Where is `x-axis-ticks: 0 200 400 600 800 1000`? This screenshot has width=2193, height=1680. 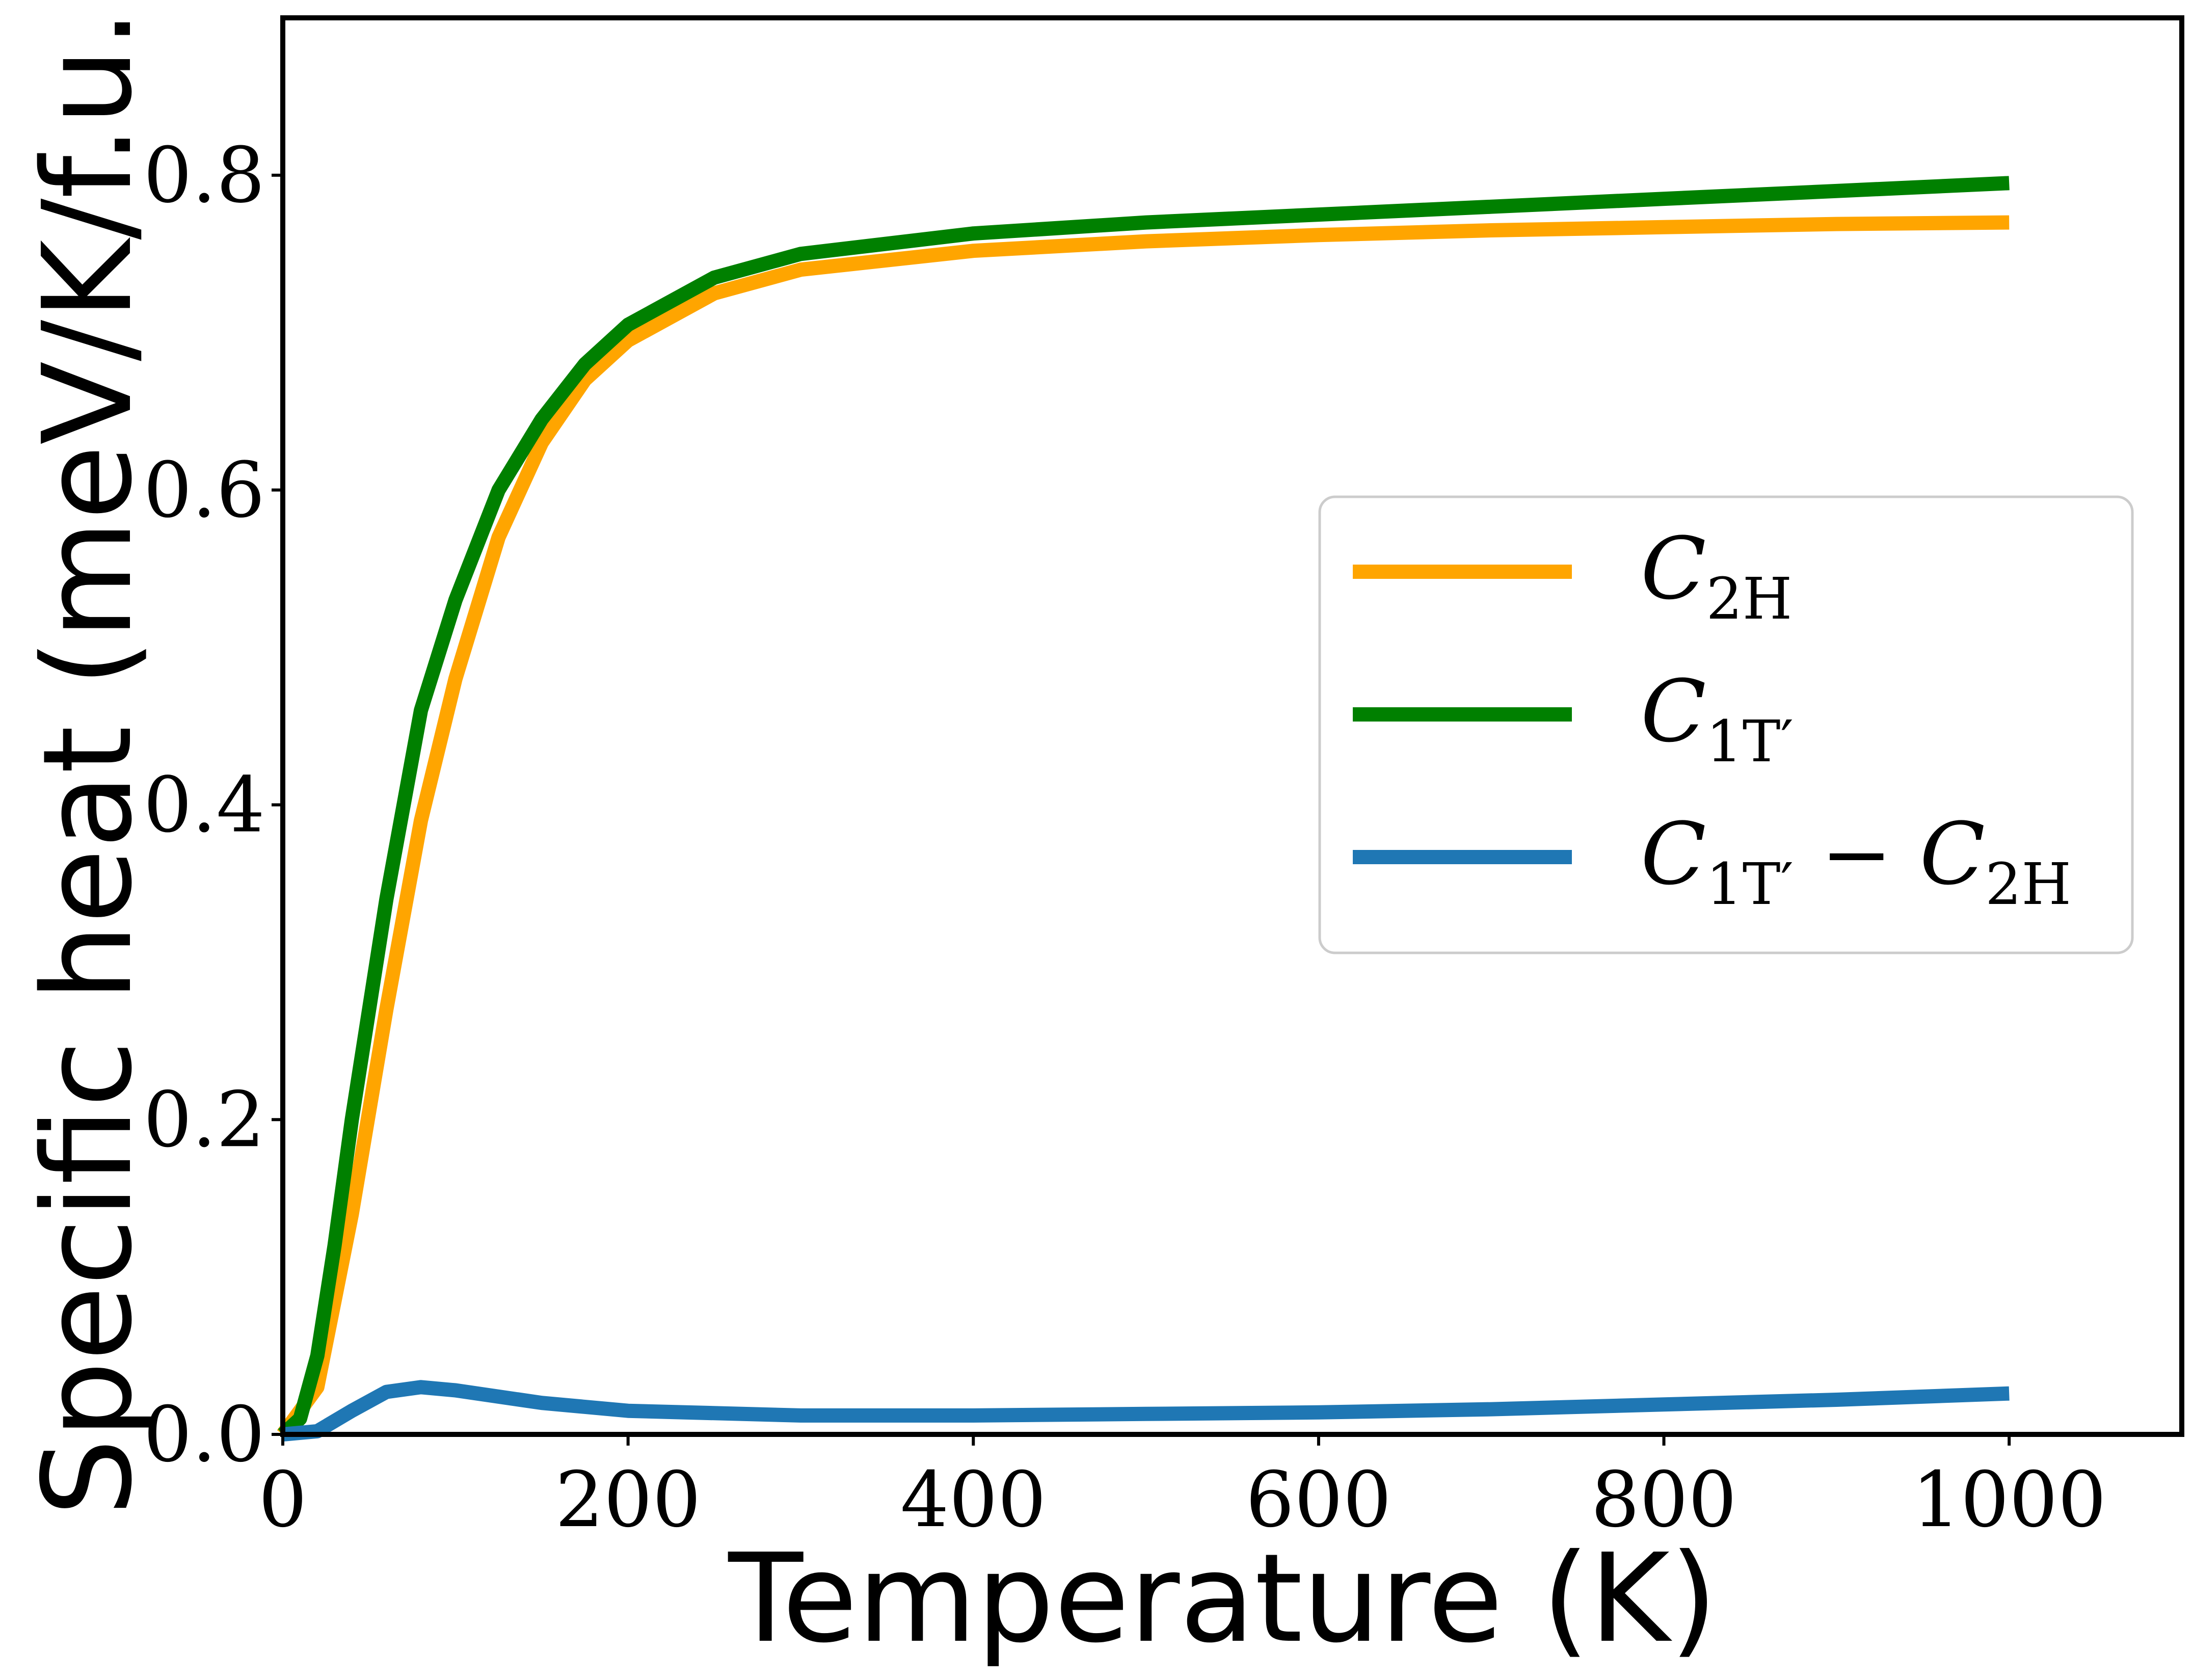 x-axis-ticks: 0 200 400 600 800 1000 is located at coordinates (1182, 1489).